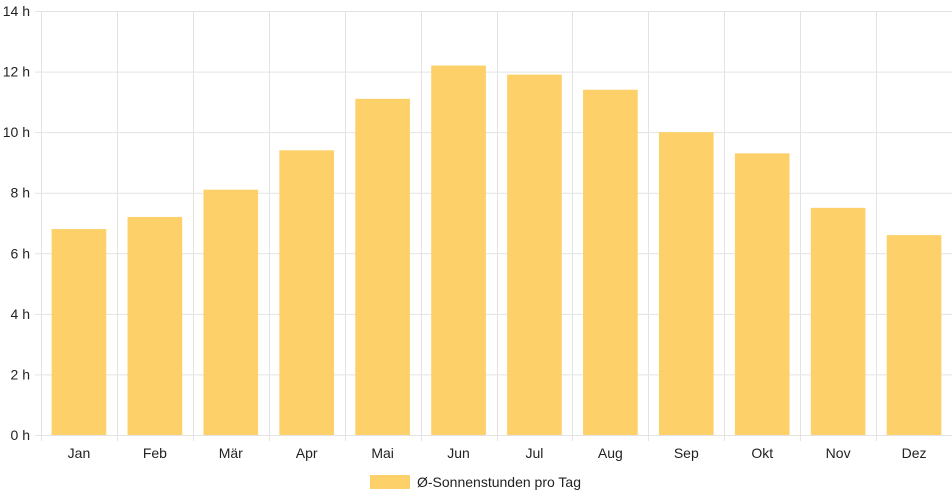  I want to click on y-tick-label: 6 h, so click(20, 253).